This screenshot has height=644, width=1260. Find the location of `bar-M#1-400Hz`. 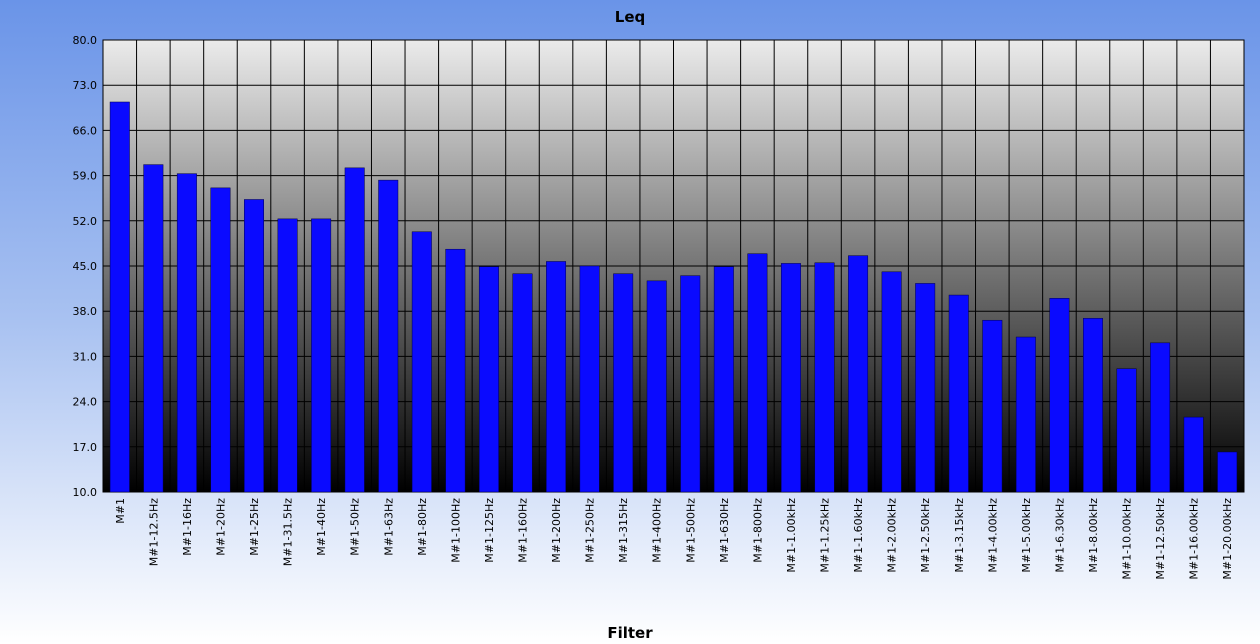

bar-M#1-400Hz is located at coordinates (656, 386).